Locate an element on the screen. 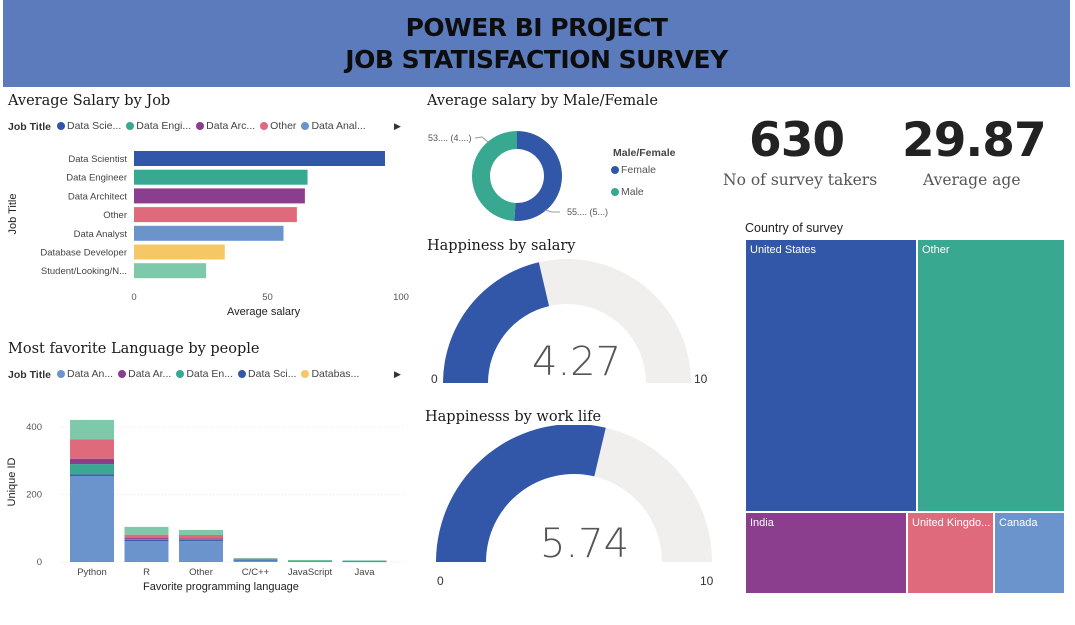  language-stacked-bar-chart: 0 200 400 Python R Other C/C++ JavaScript Java is located at coordinates (215, 498).